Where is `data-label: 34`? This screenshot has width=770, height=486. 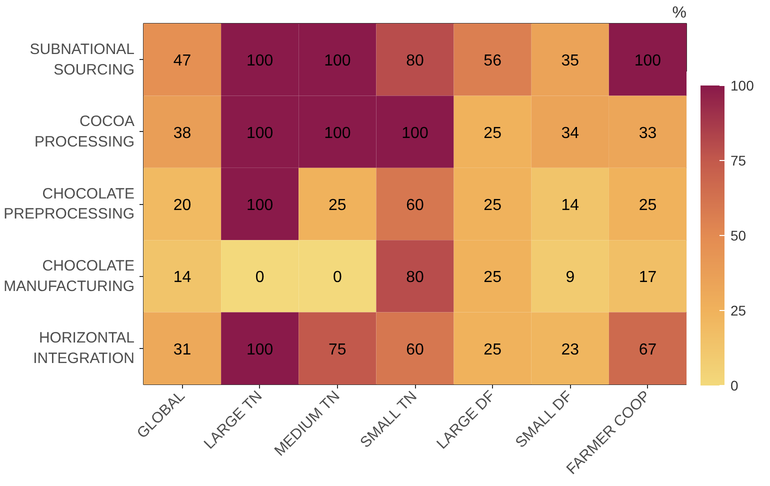 data-label: 34 is located at coordinates (570, 133).